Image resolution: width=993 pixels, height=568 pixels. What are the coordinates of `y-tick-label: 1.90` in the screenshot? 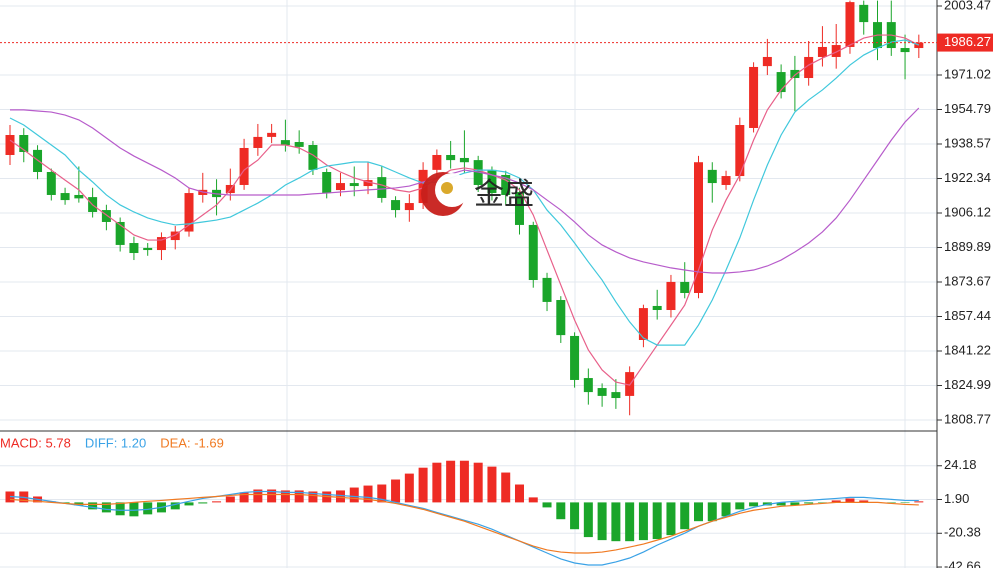 It's located at (956, 498).